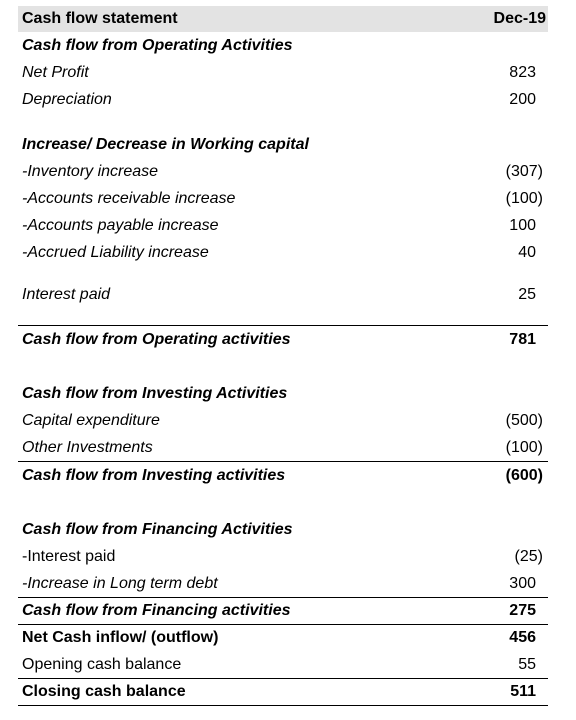 This screenshot has height=720, width=576. What do you see at coordinates (120, 225) in the screenshot?
I see `row-label: -Accounts payable increase` at bounding box center [120, 225].